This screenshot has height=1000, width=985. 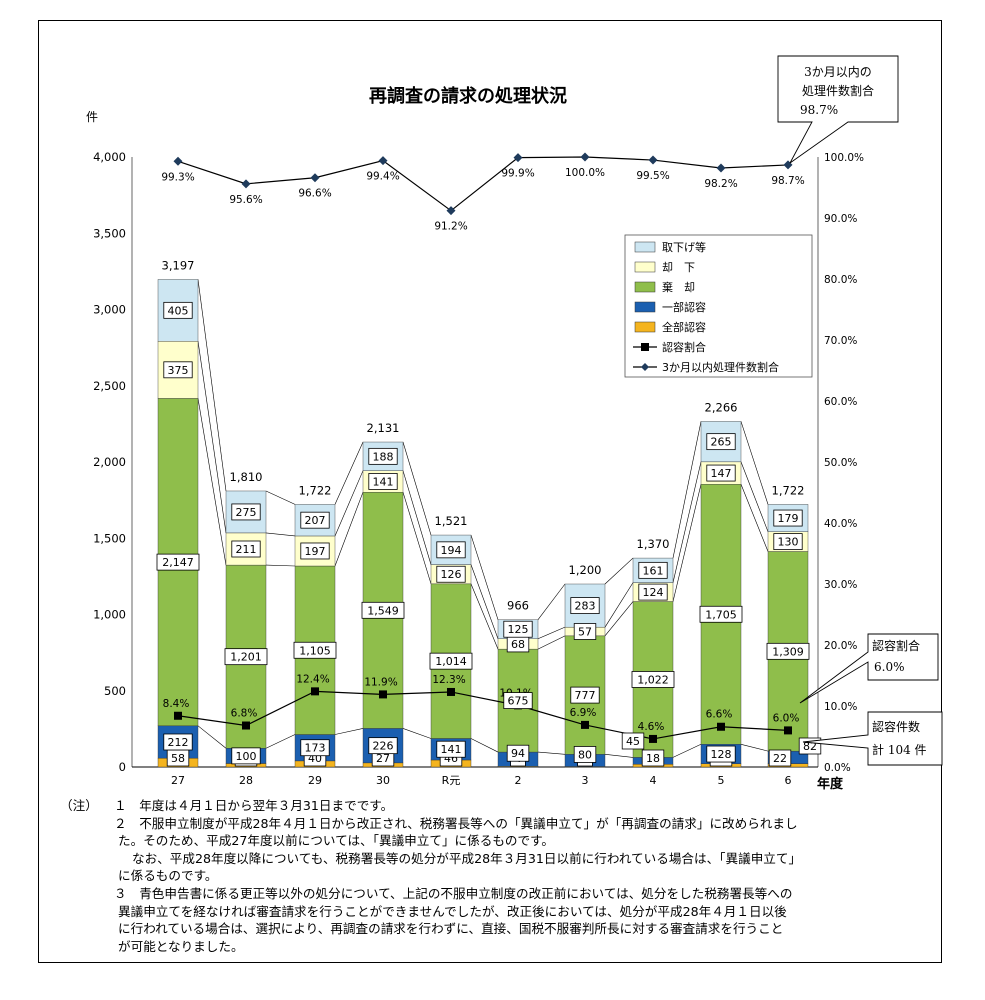 I want to click on total-label: 1,200, so click(x=585, y=570).